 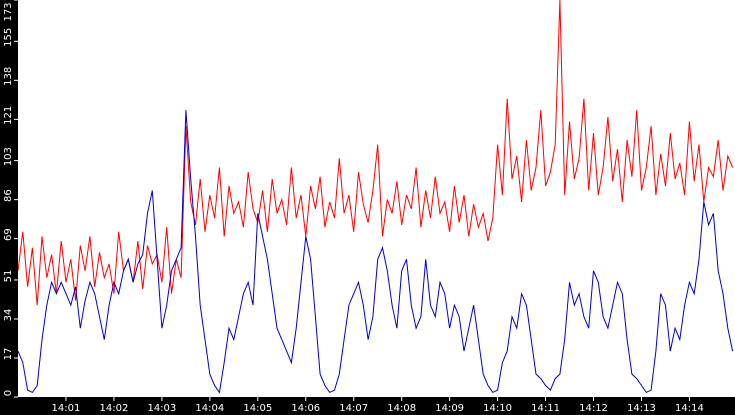 I want to click on y-axis-band, so click(x=9, y=207).